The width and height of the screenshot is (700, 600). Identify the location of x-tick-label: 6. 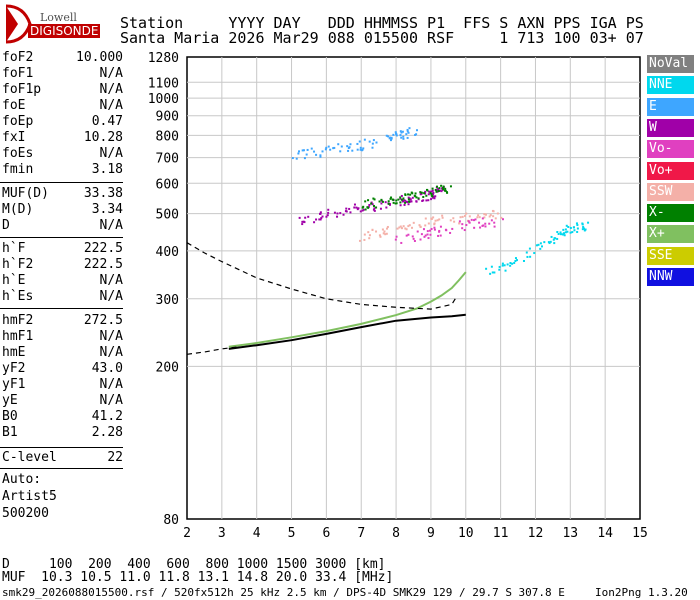
(326, 533).